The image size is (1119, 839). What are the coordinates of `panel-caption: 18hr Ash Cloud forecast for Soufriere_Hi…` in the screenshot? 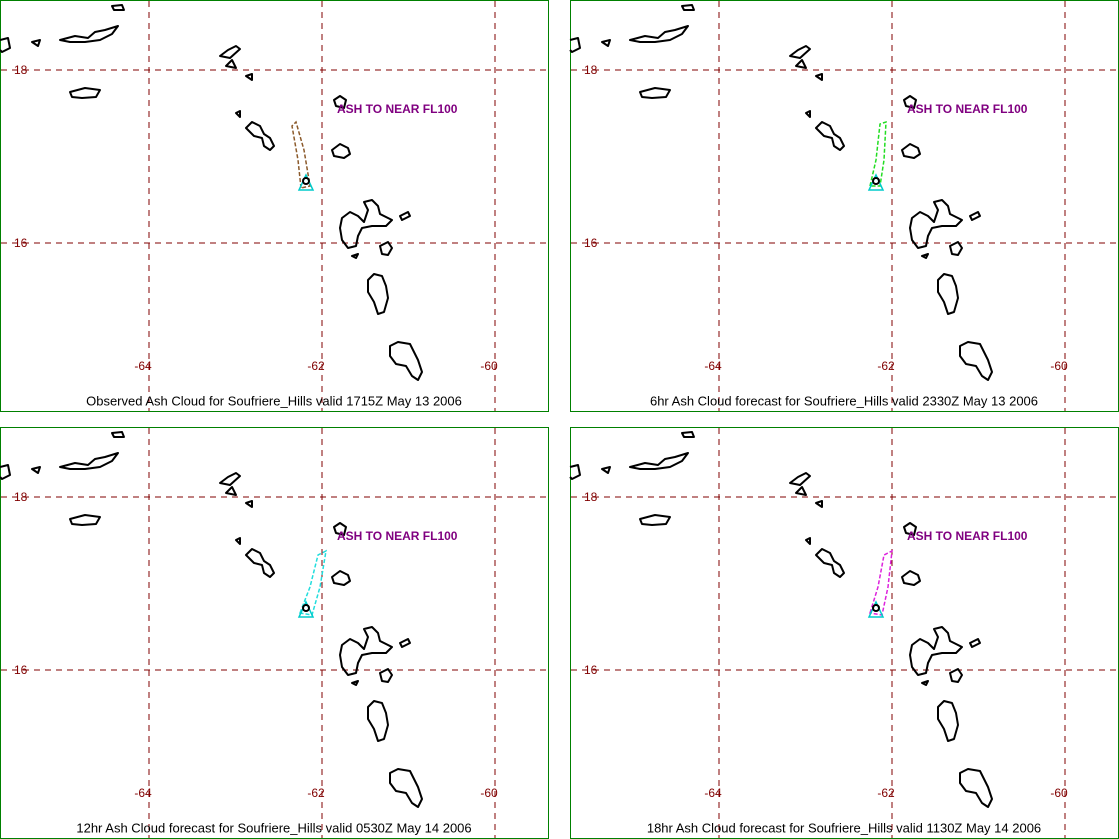 It's located at (844, 827).